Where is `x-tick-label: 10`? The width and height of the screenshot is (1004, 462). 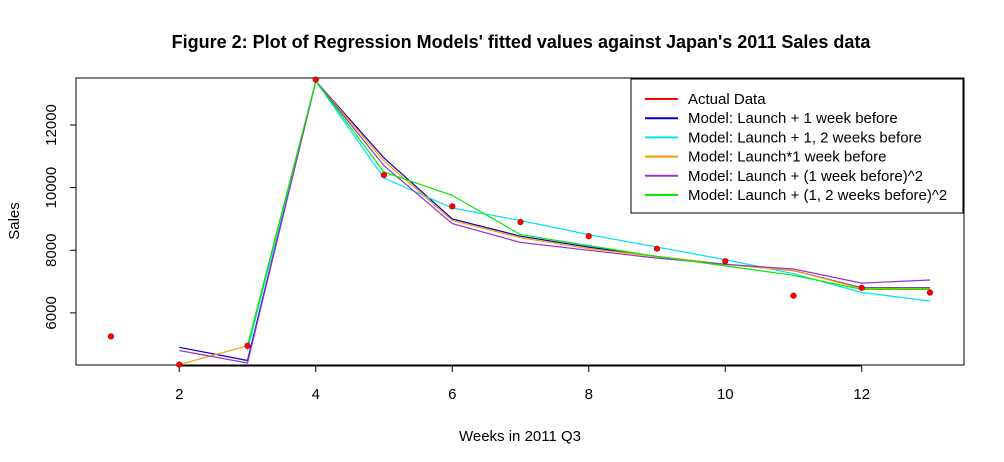 x-tick-label: 10 is located at coordinates (725, 394).